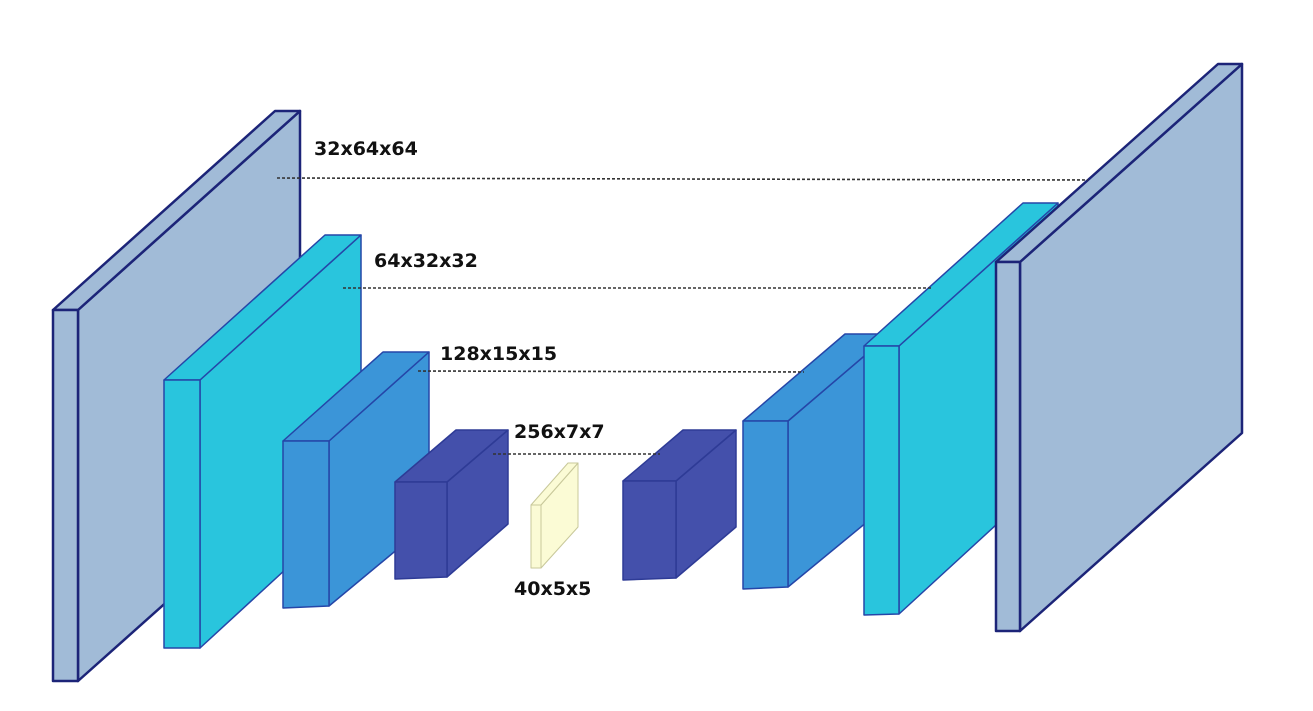 The width and height of the screenshot is (1313, 711). Describe the element at coordinates (366, 149) in the screenshot. I see `label-32x64x64: 32x64x64` at that location.